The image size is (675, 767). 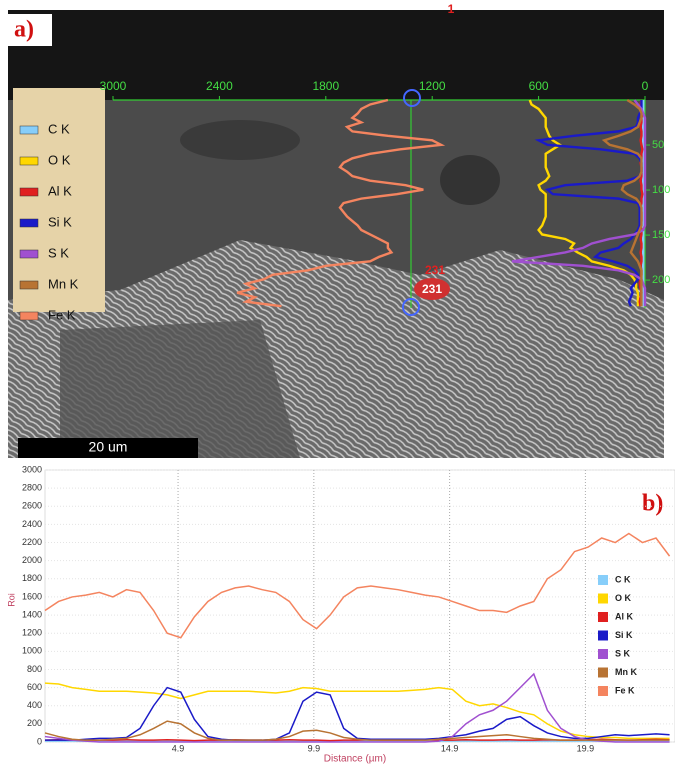 I want to click on scale-bar, so click(x=108, y=448).